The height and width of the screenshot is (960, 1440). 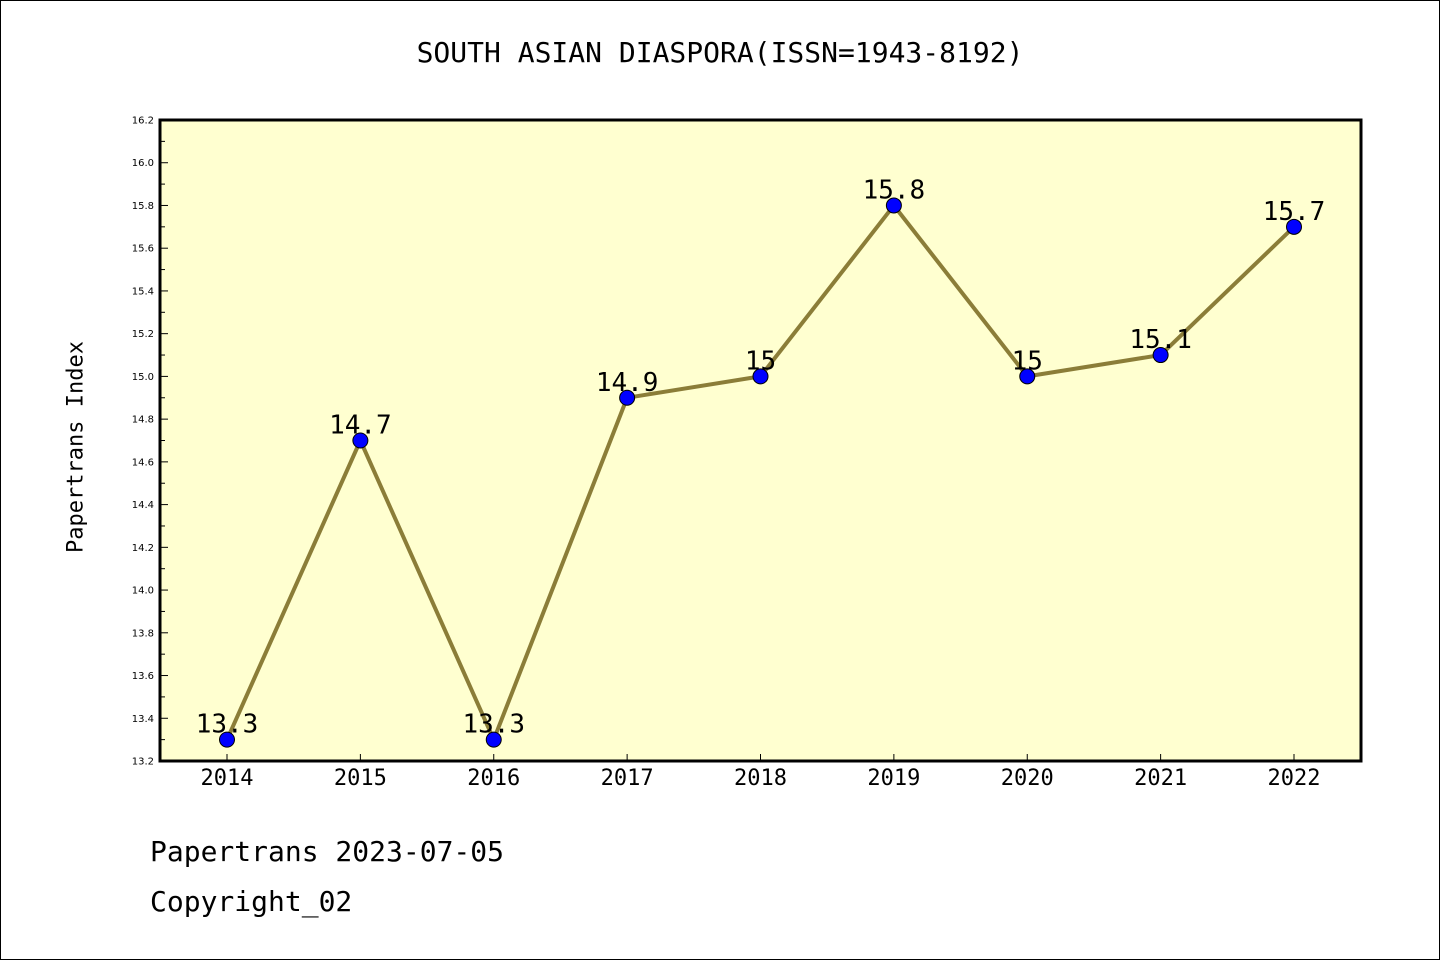 What do you see at coordinates (720, 52) in the screenshot?
I see `chart-title: SOUTH ASIAN DIASPORA(ISSN=1943-8192)` at bounding box center [720, 52].